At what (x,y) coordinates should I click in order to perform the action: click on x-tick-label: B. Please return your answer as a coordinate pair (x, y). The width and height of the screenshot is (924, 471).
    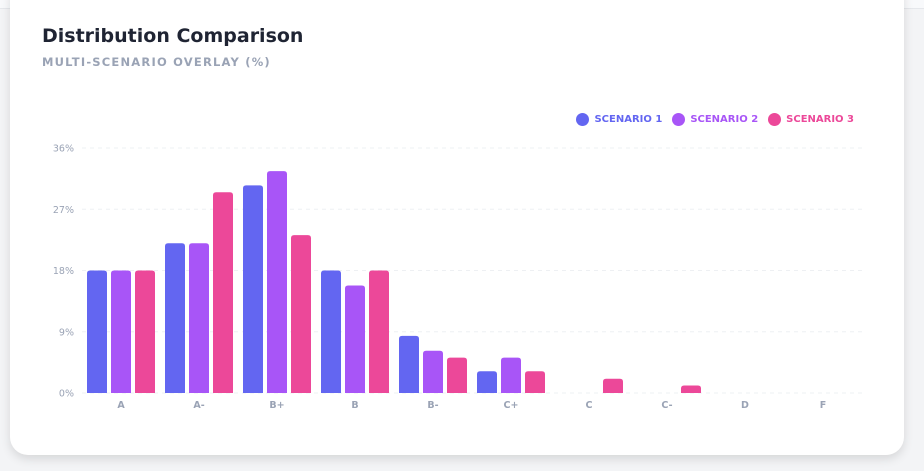
    Looking at the image, I should click on (354, 405).